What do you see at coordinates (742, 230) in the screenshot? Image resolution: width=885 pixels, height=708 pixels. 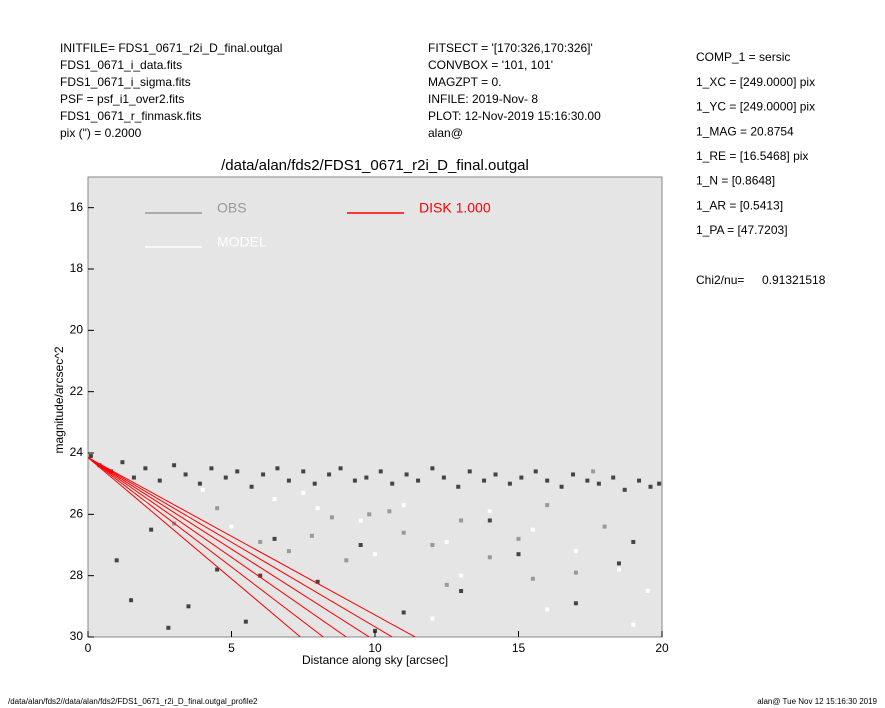 I see `param-line: 1_PA = [47.7203]` at bounding box center [742, 230].